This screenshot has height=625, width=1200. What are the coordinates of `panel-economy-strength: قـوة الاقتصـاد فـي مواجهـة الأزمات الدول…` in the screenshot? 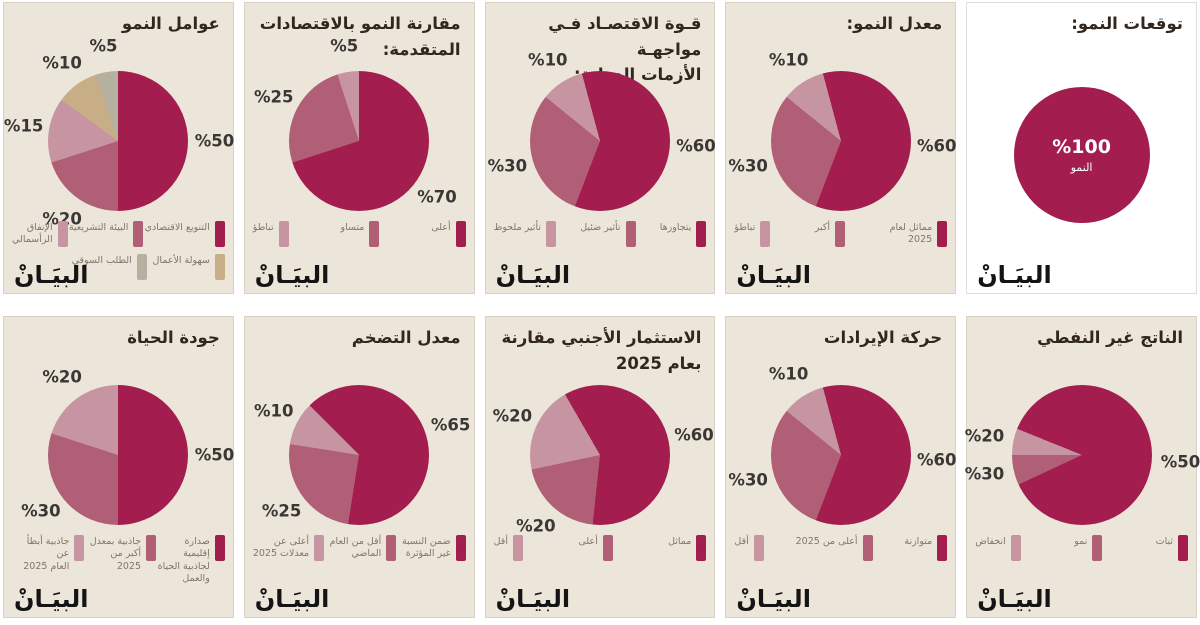 It's located at (600, 148).